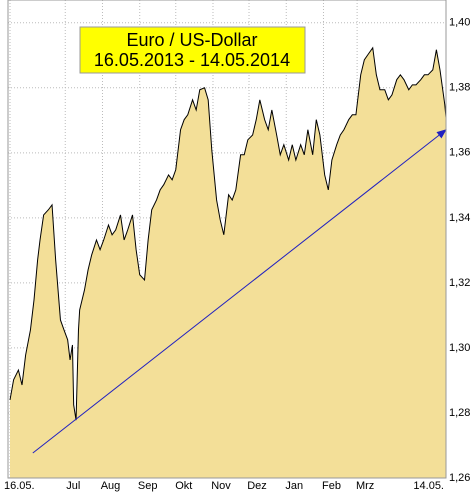 The image size is (476, 495). I want to click on y-tick-label: 1,26, so click(459, 478).